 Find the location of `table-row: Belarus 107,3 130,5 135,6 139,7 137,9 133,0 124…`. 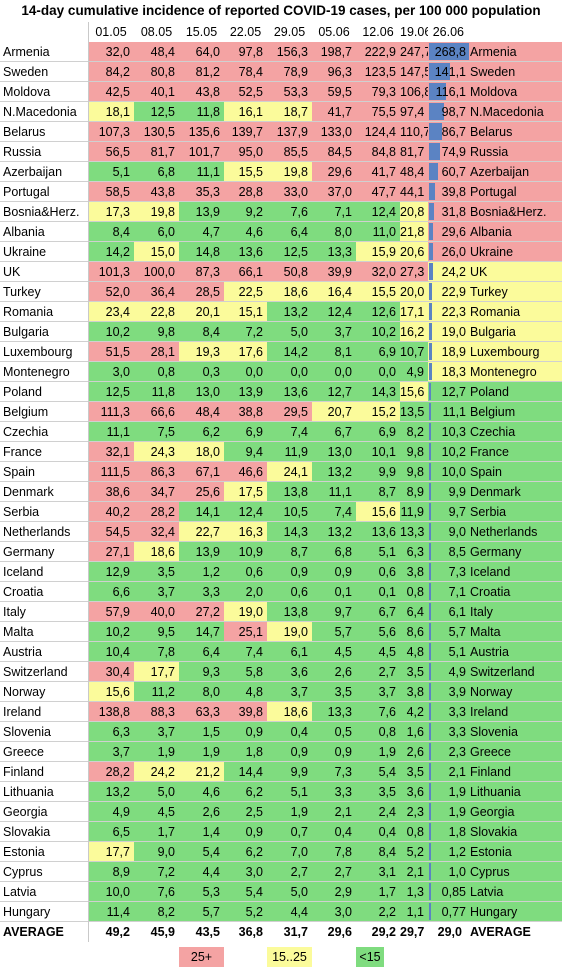

table-row: Belarus 107,3 130,5 135,6 139,7 137,9 133,0 124… is located at coordinates (281, 132).